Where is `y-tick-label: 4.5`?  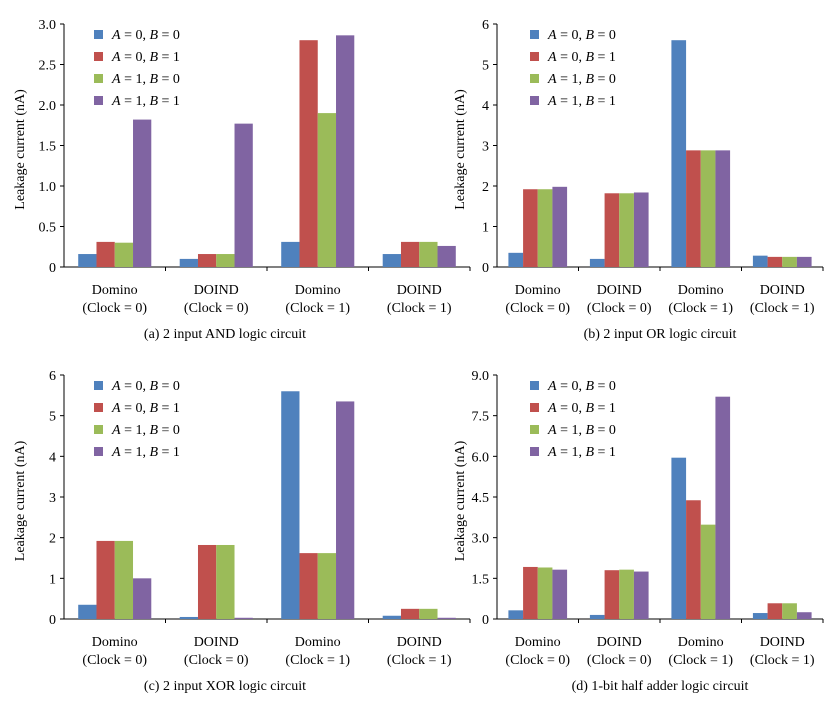 y-tick-label: 4.5 is located at coordinates (481, 498).